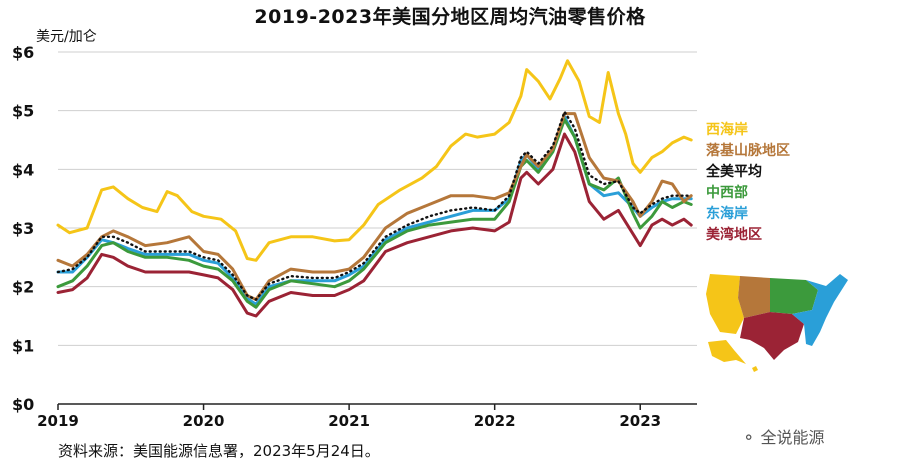 Image resolution: width=900 pixels, height=464 pixels. Describe the element at coordinates (23, 345) in the screenshot. I see `y-tick-label: $1` at that location.